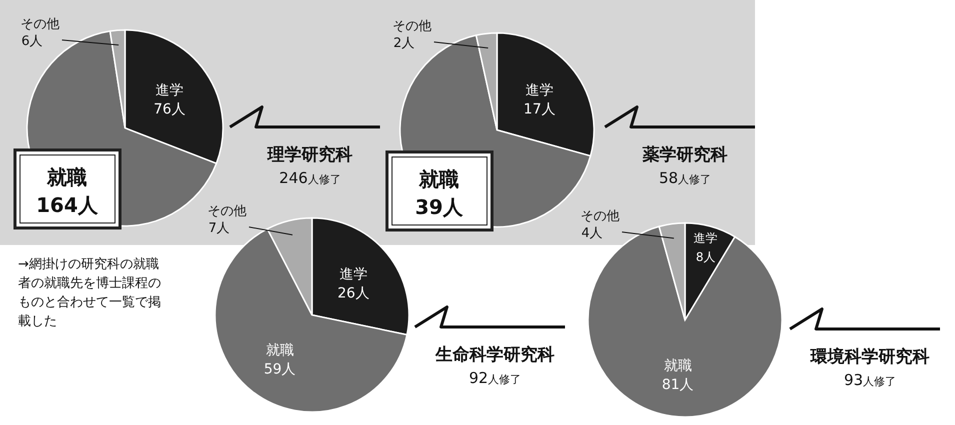 The width and height of the screenshot is (955, 425). I want to click on data-label: 17人, so click(540, 110).